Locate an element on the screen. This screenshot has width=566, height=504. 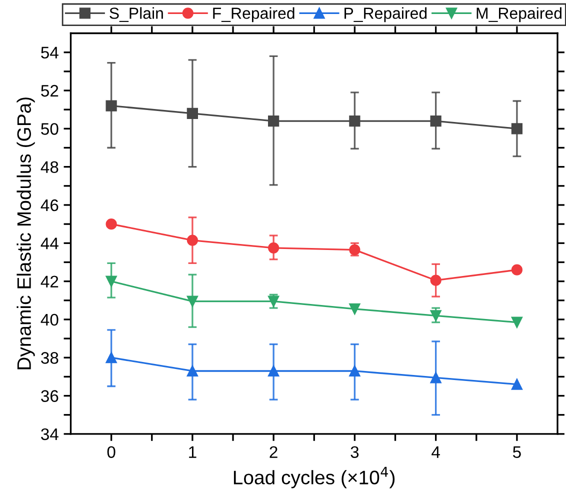
y-tick-label: 44 is located at coordinates (49, 244).